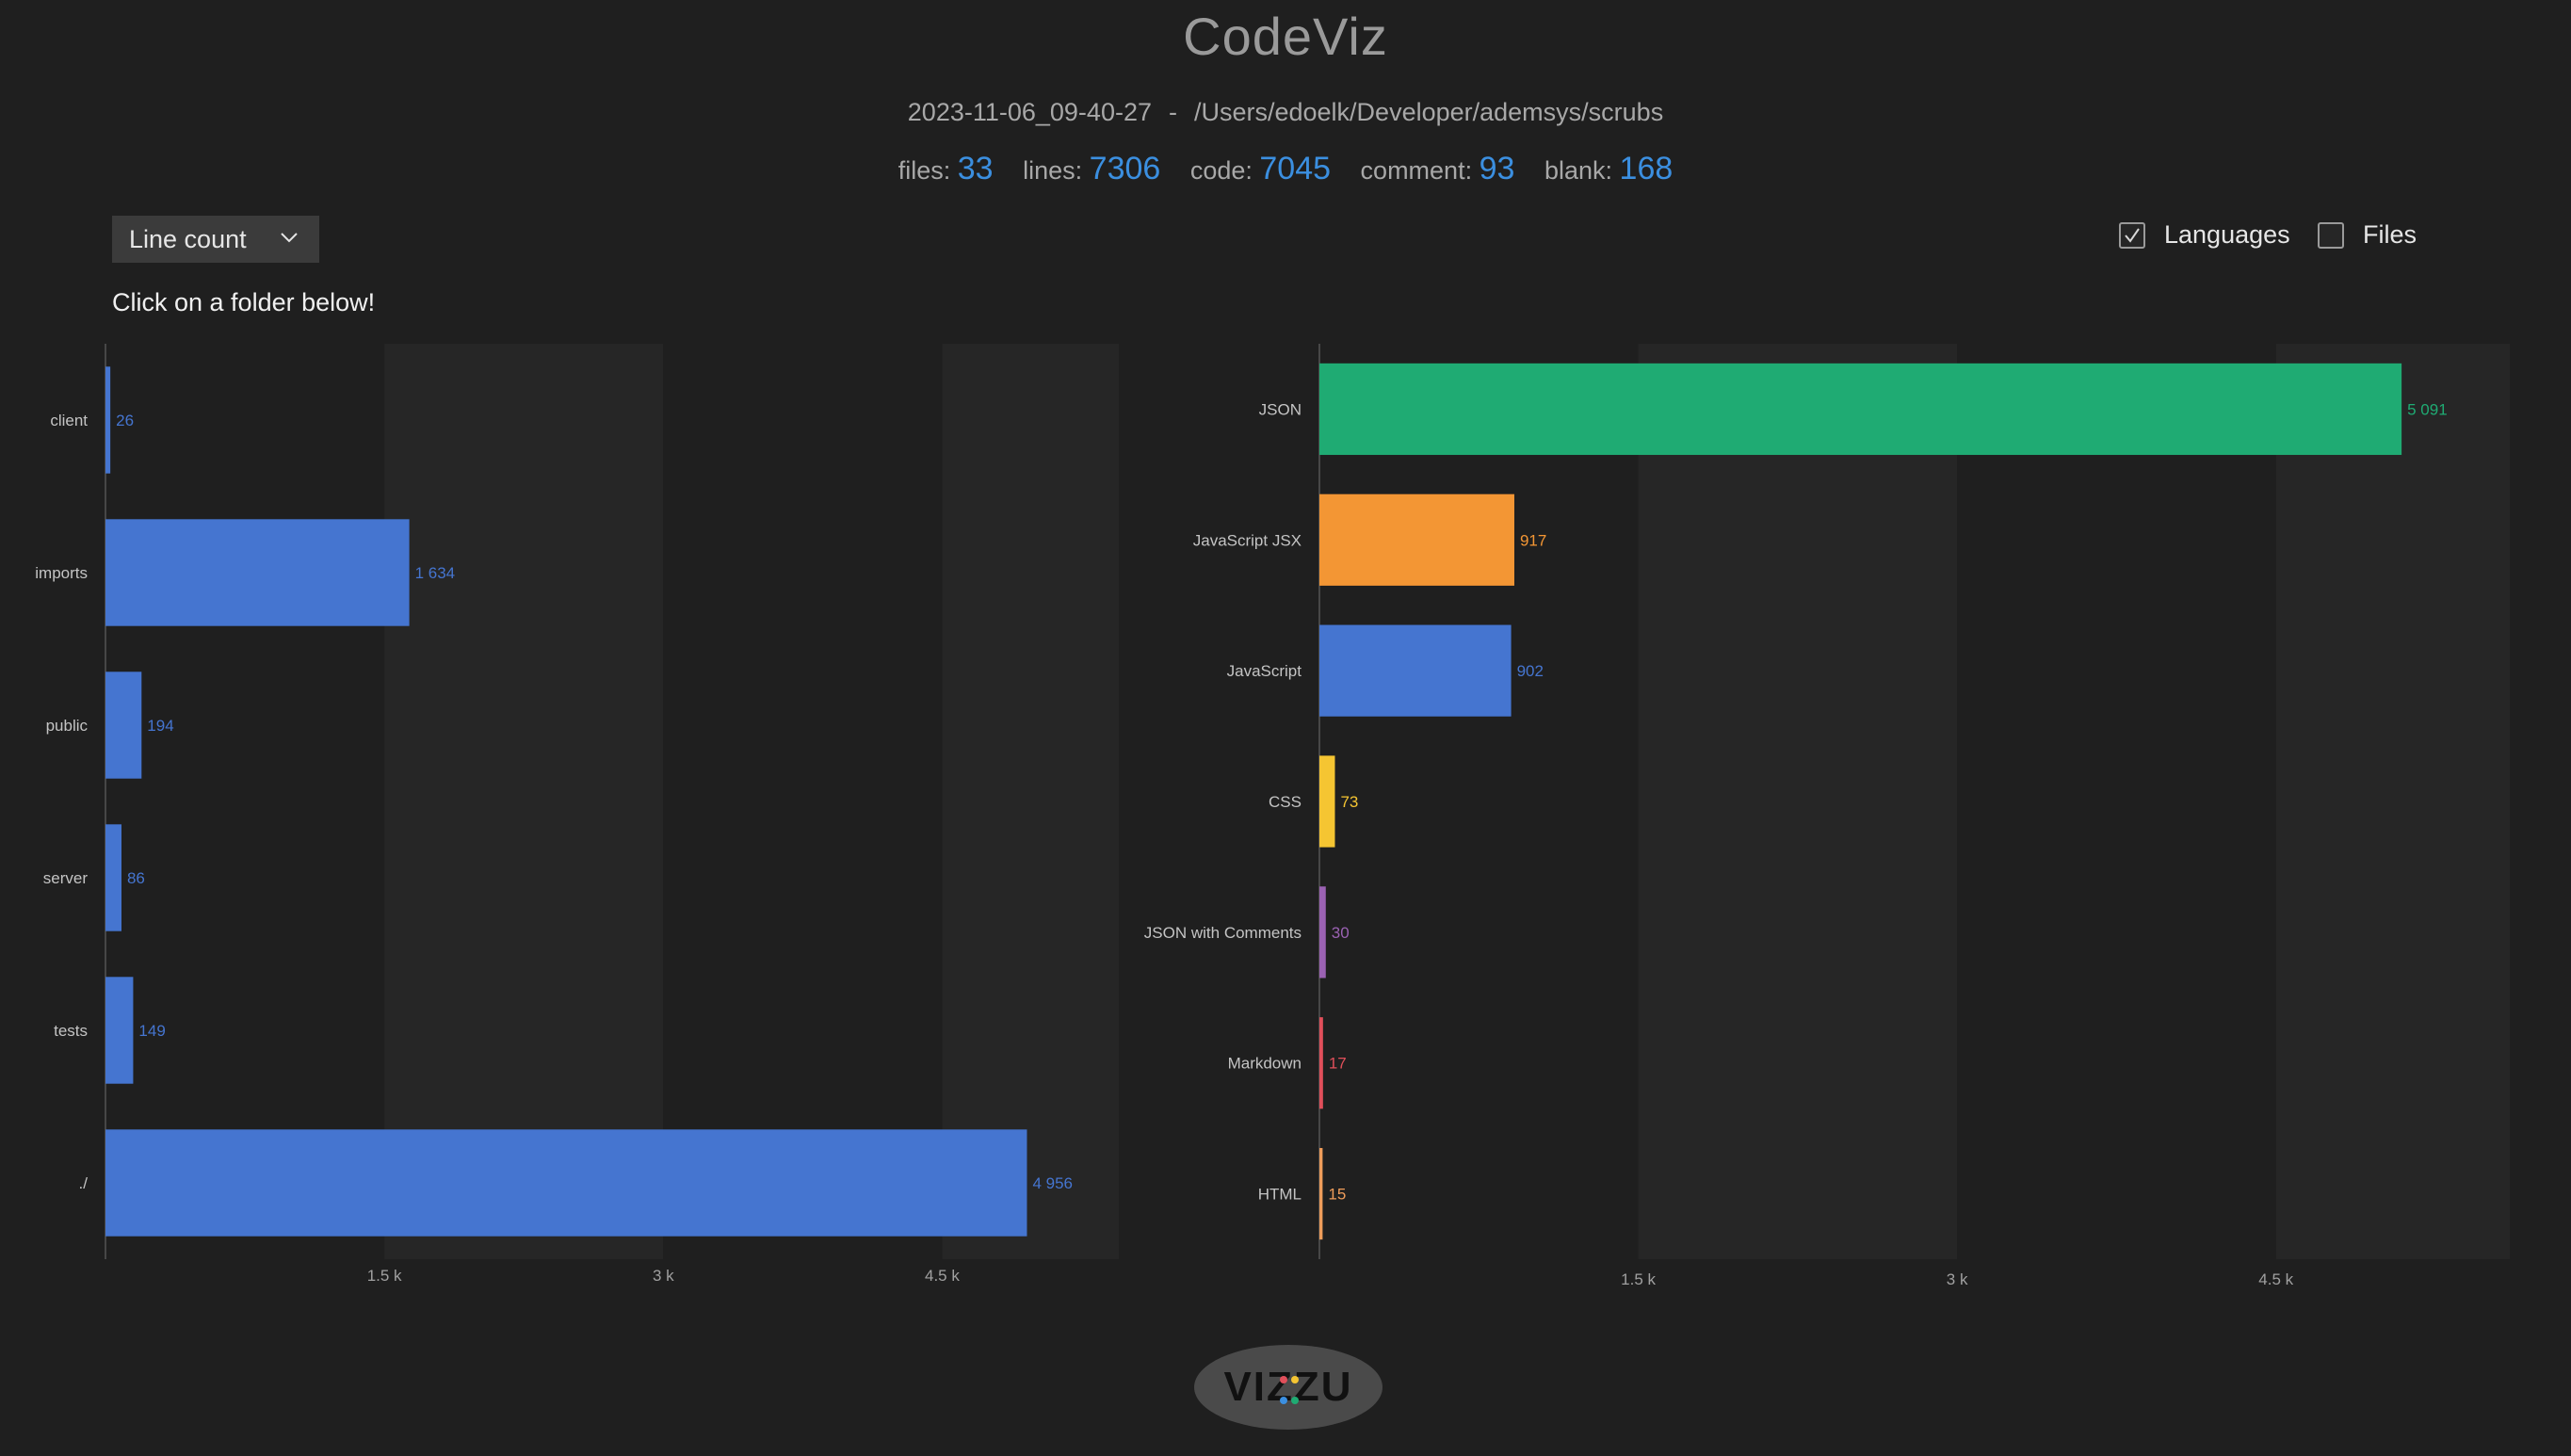  I want to click on files-toggle: Files, so click(2367, 235).